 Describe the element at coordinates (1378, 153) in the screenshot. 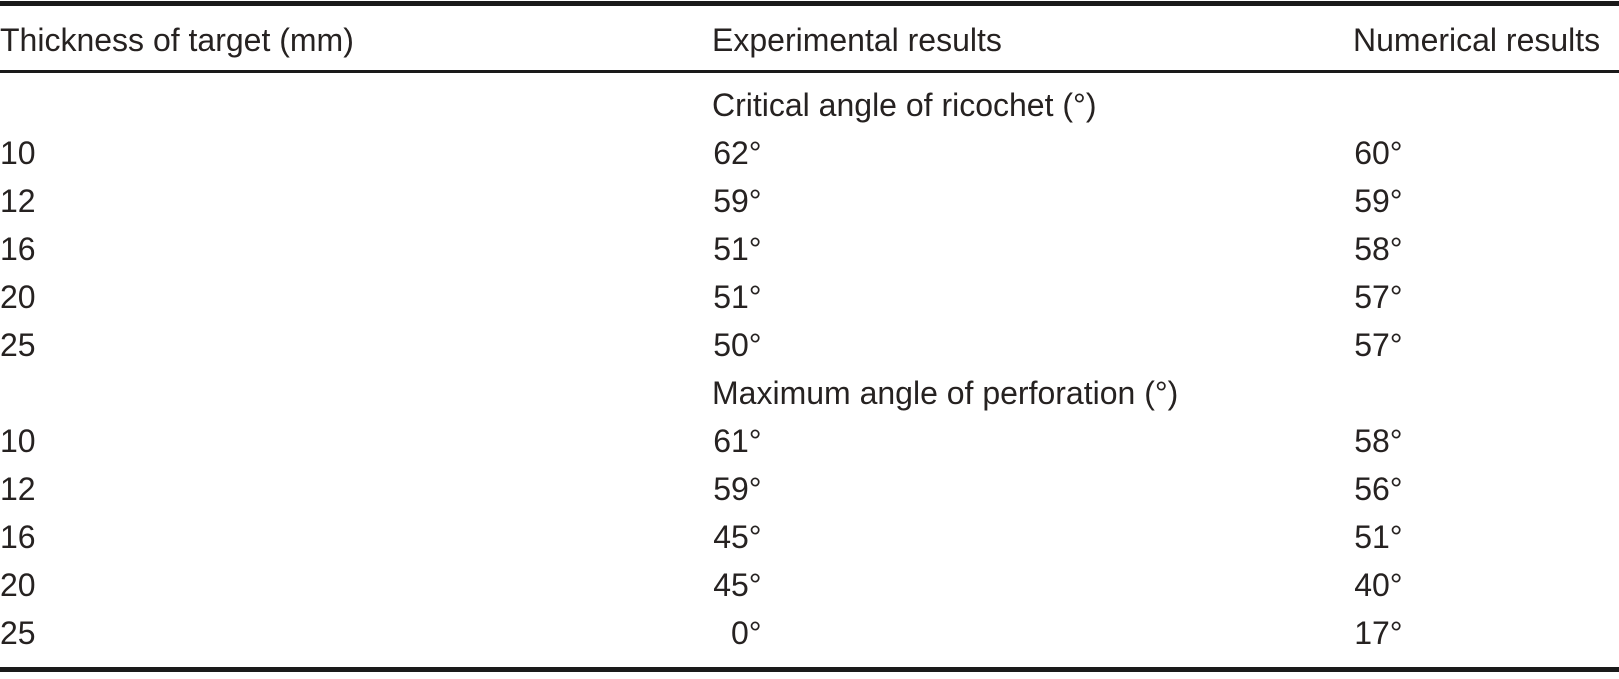

I see `numerical-cell-value: 60°` at that location.